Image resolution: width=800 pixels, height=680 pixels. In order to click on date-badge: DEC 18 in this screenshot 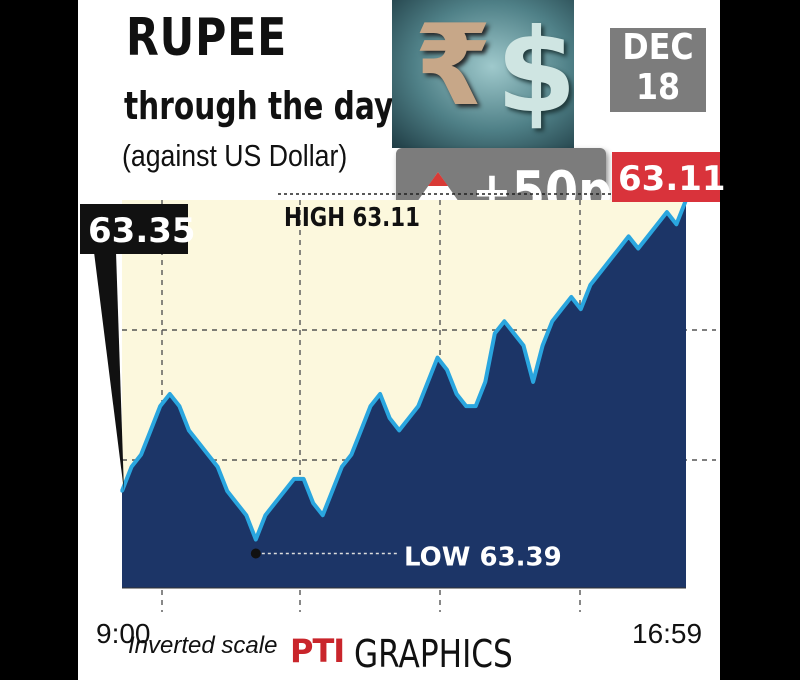, I will do `click(658, 70)`.